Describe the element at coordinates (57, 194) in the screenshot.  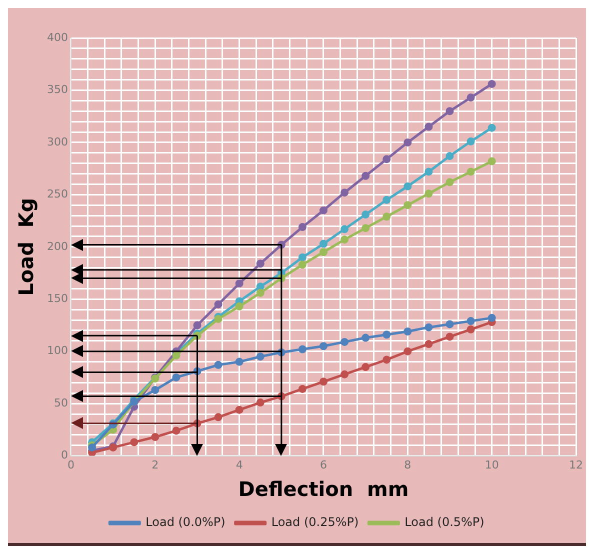
I see `y-tick-label: 250` at that location.